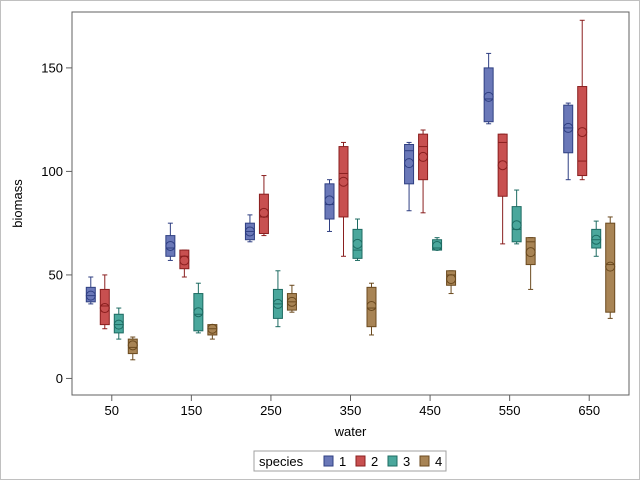 This screenshot has height=485, width=640. I want to click on legend: species 1 2 3 4, so click(350, 461).